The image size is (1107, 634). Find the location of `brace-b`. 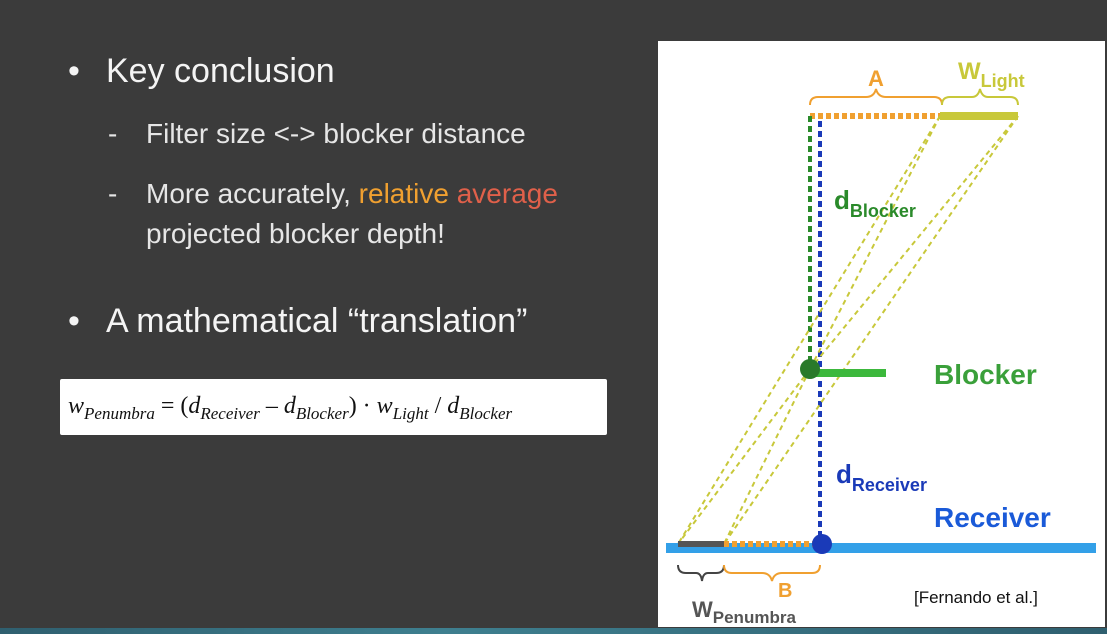

brace-b is located at coordinates (772, 573).